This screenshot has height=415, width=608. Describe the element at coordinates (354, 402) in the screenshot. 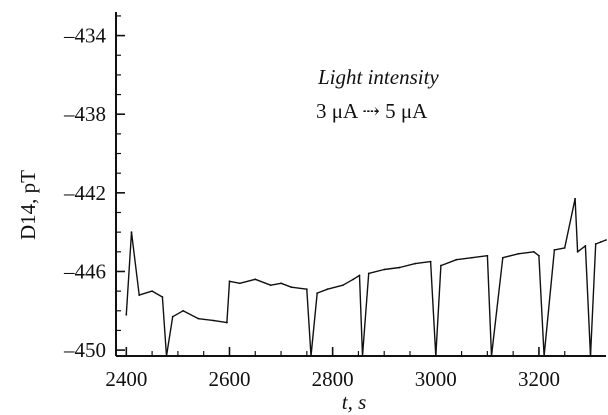

I see `x-axis-label: t, s` at that location.